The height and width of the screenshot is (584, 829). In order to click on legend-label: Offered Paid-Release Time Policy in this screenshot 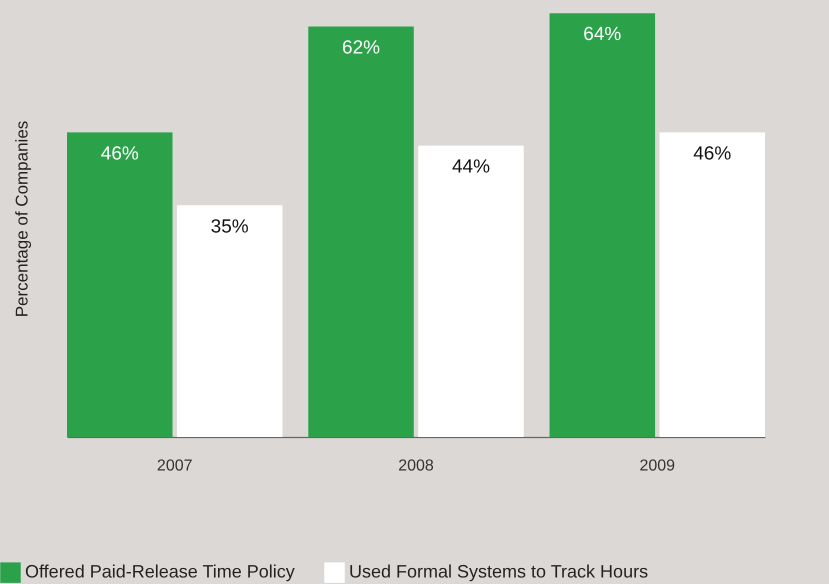, I will do `click(160, 572)`.